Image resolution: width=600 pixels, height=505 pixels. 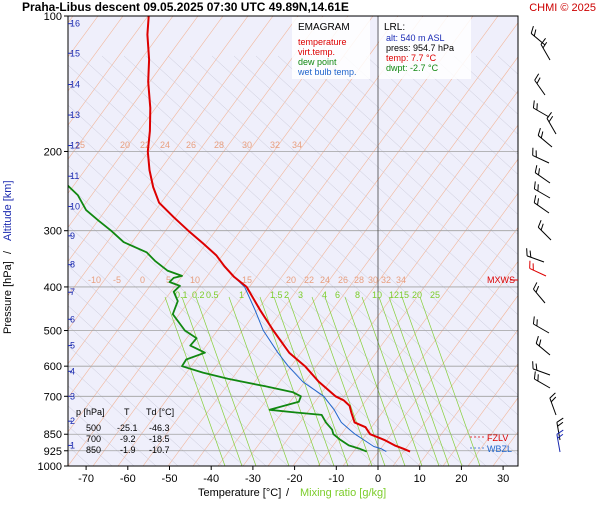 I want to click on x-tick-label: -50, so click(x=170, y=479).